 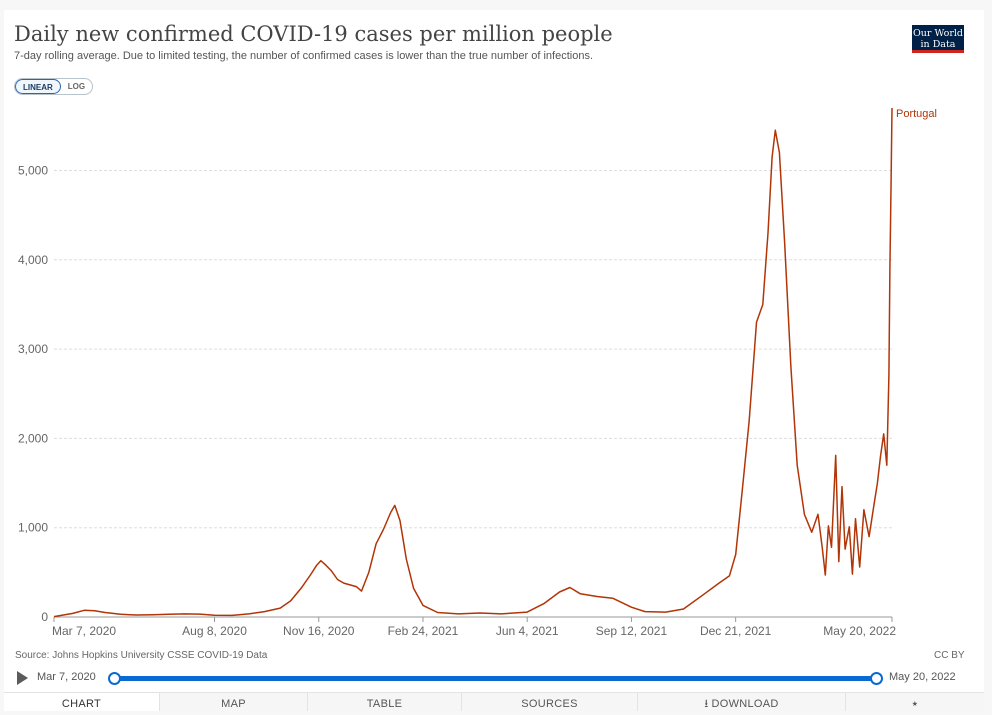 I want to click on timeline-start-label: Mar 7, 2020, so click(x=66, y=677).